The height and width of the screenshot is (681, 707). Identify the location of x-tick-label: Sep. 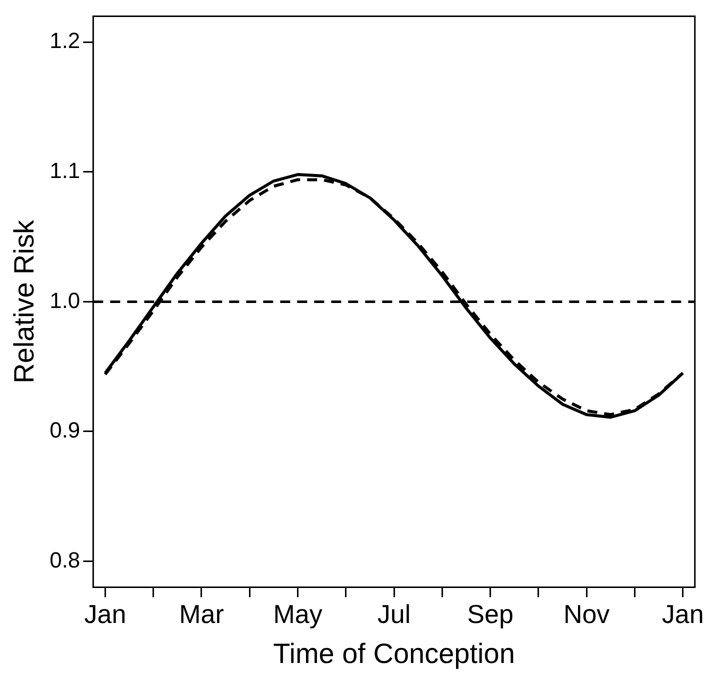
(490, 613).